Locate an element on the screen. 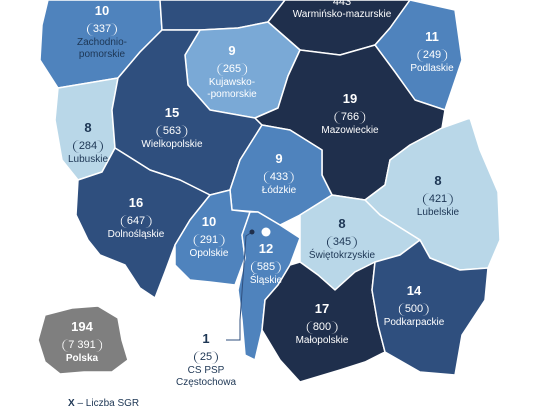 Image resolution: width=540 pixels, height=409 pixels. people-warminsko-mazurskie: 443 is located at coordinates (342, 4).